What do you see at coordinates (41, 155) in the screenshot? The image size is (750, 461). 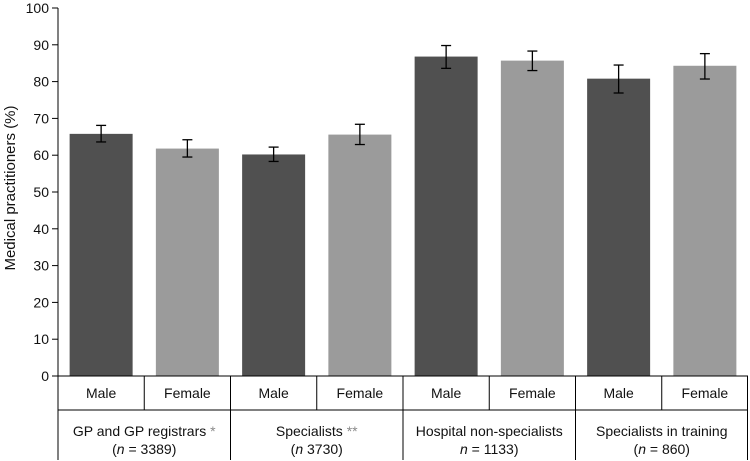 I see `y-tick-label: 60` at bounding box center [41, 155].